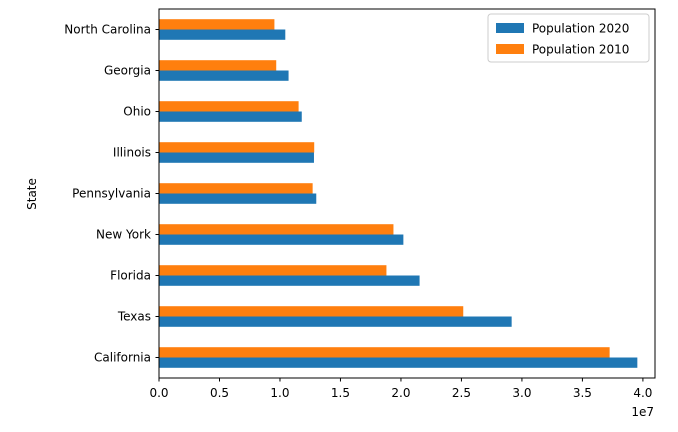 Image resolution: width=678 pixels, height=432 pixels. I want to click on x-tick-label: 3.5, so click(582, 393).